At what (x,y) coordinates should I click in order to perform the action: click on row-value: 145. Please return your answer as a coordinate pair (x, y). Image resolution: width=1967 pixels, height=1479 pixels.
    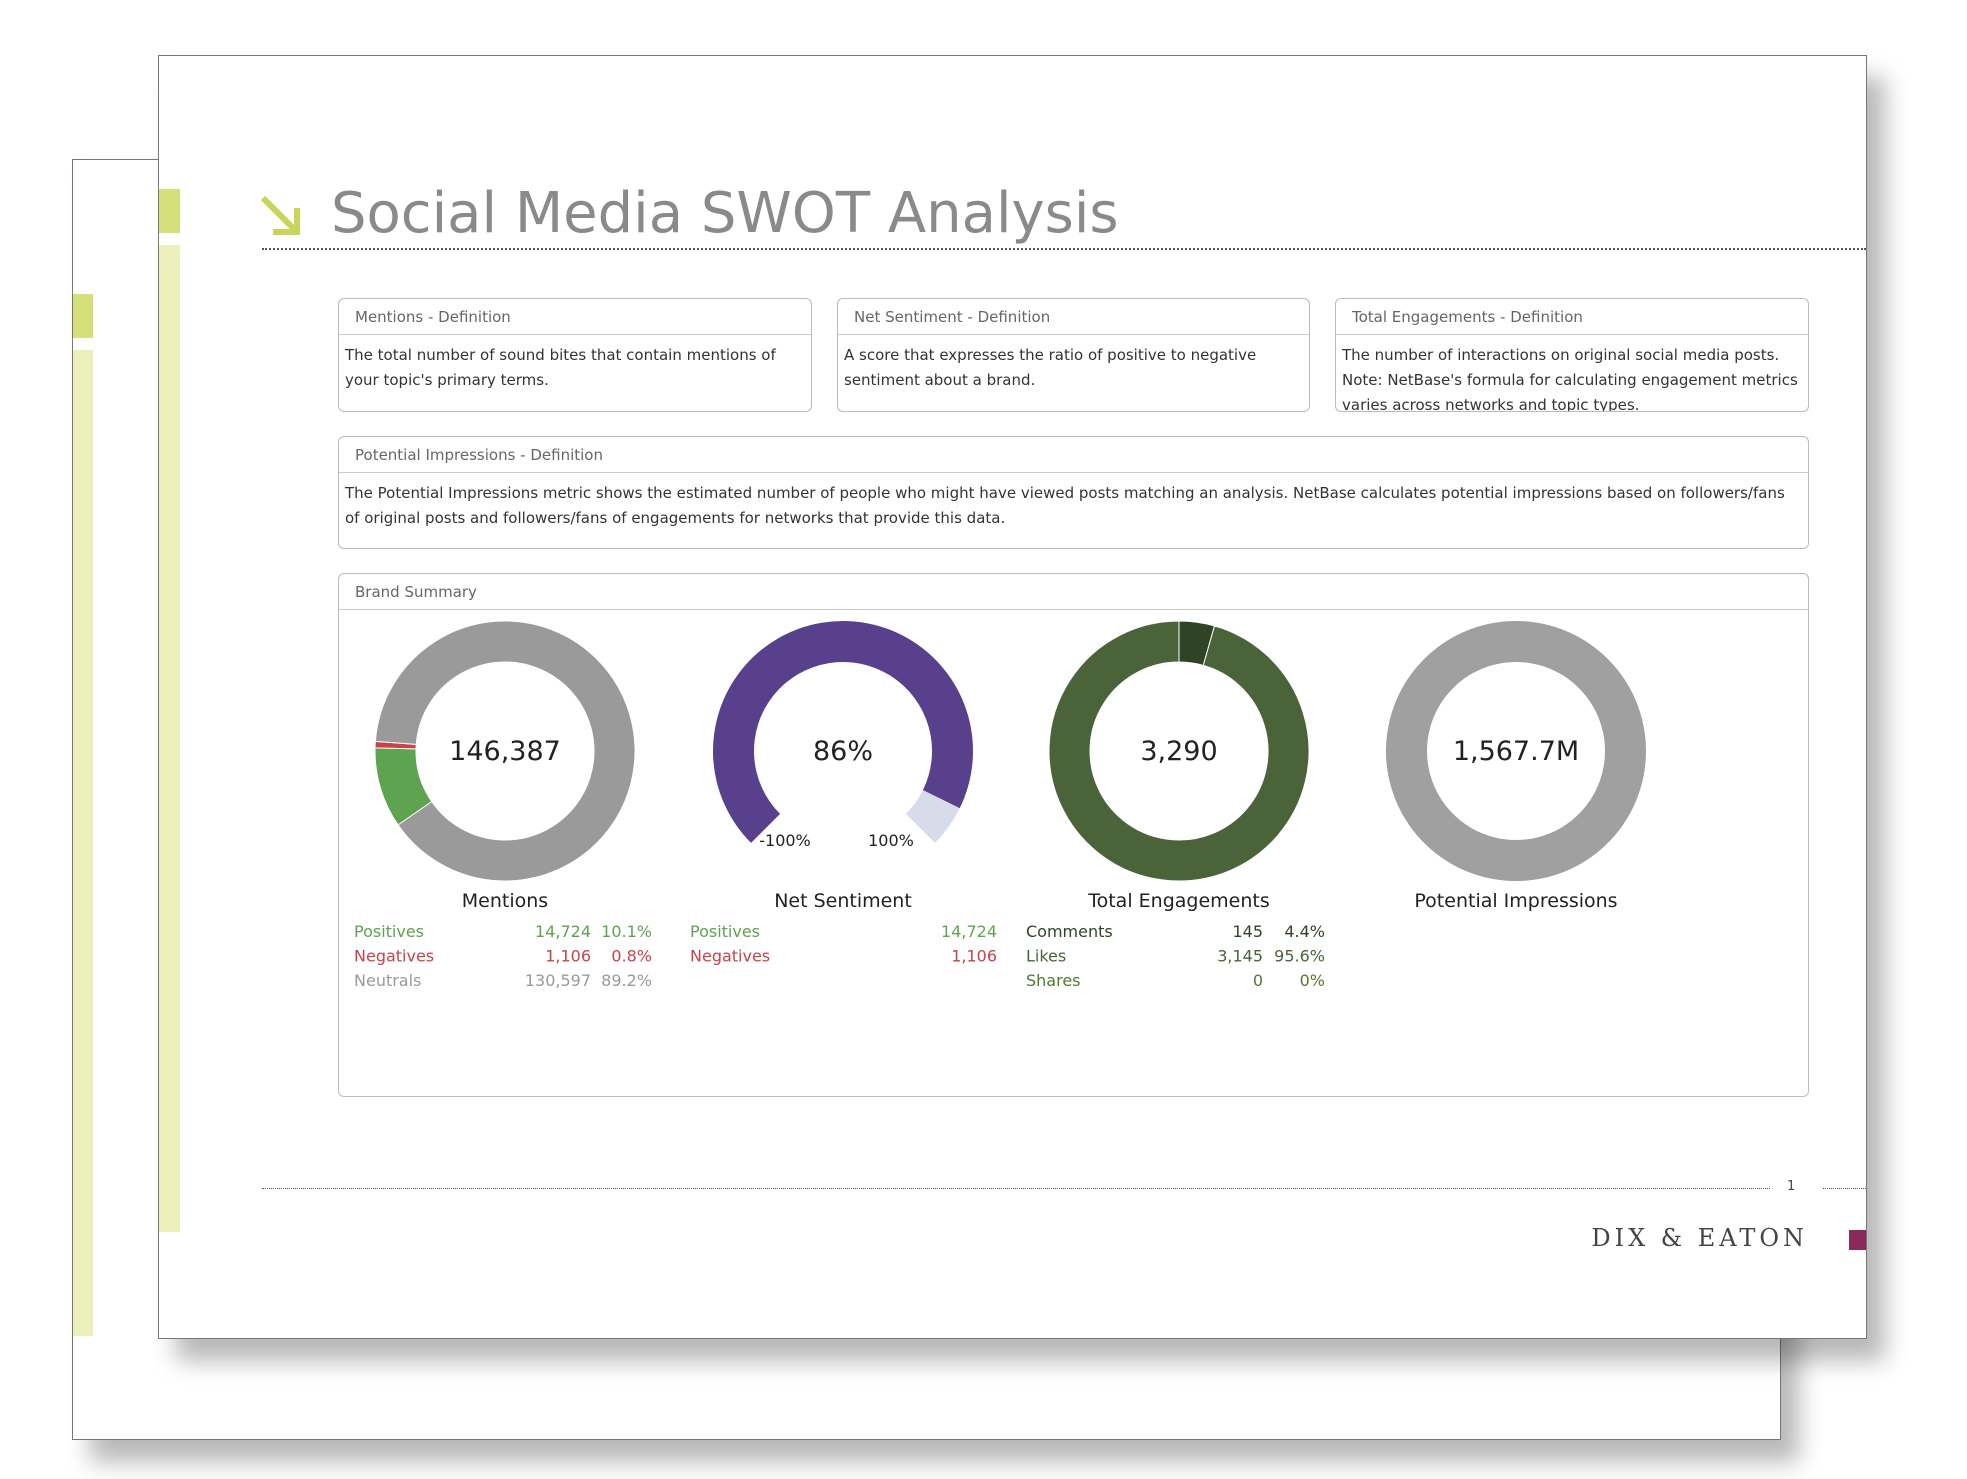
    Looking at the image, I should click on (1247, 931).